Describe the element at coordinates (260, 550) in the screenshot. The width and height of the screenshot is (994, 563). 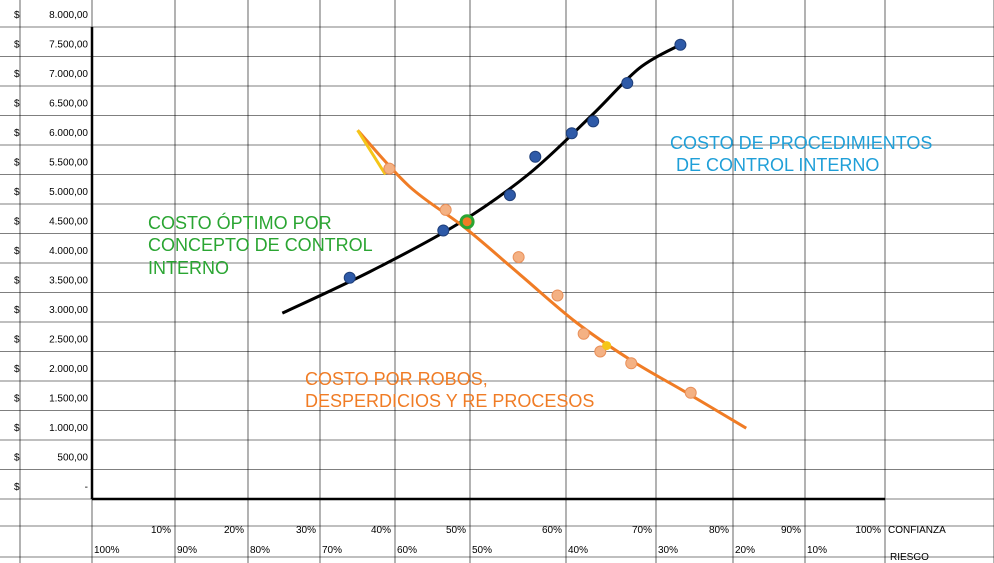
I see `x-tick-riesgo: 80%` at that location.